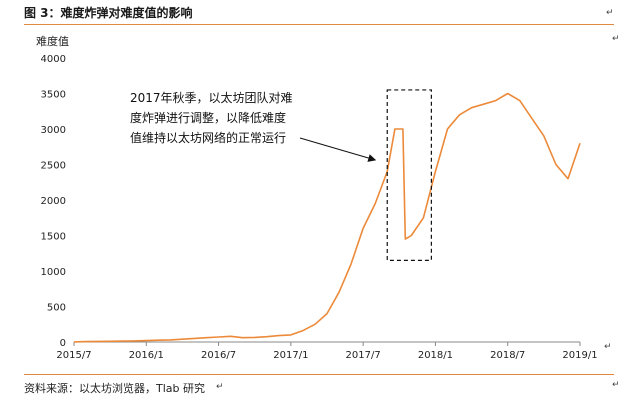 This screenshot has height=403, width=618. What do you see at coordinates (338, 149) in the screenshot?
I see `annotation-arrow` at bounding box center [338, 149].